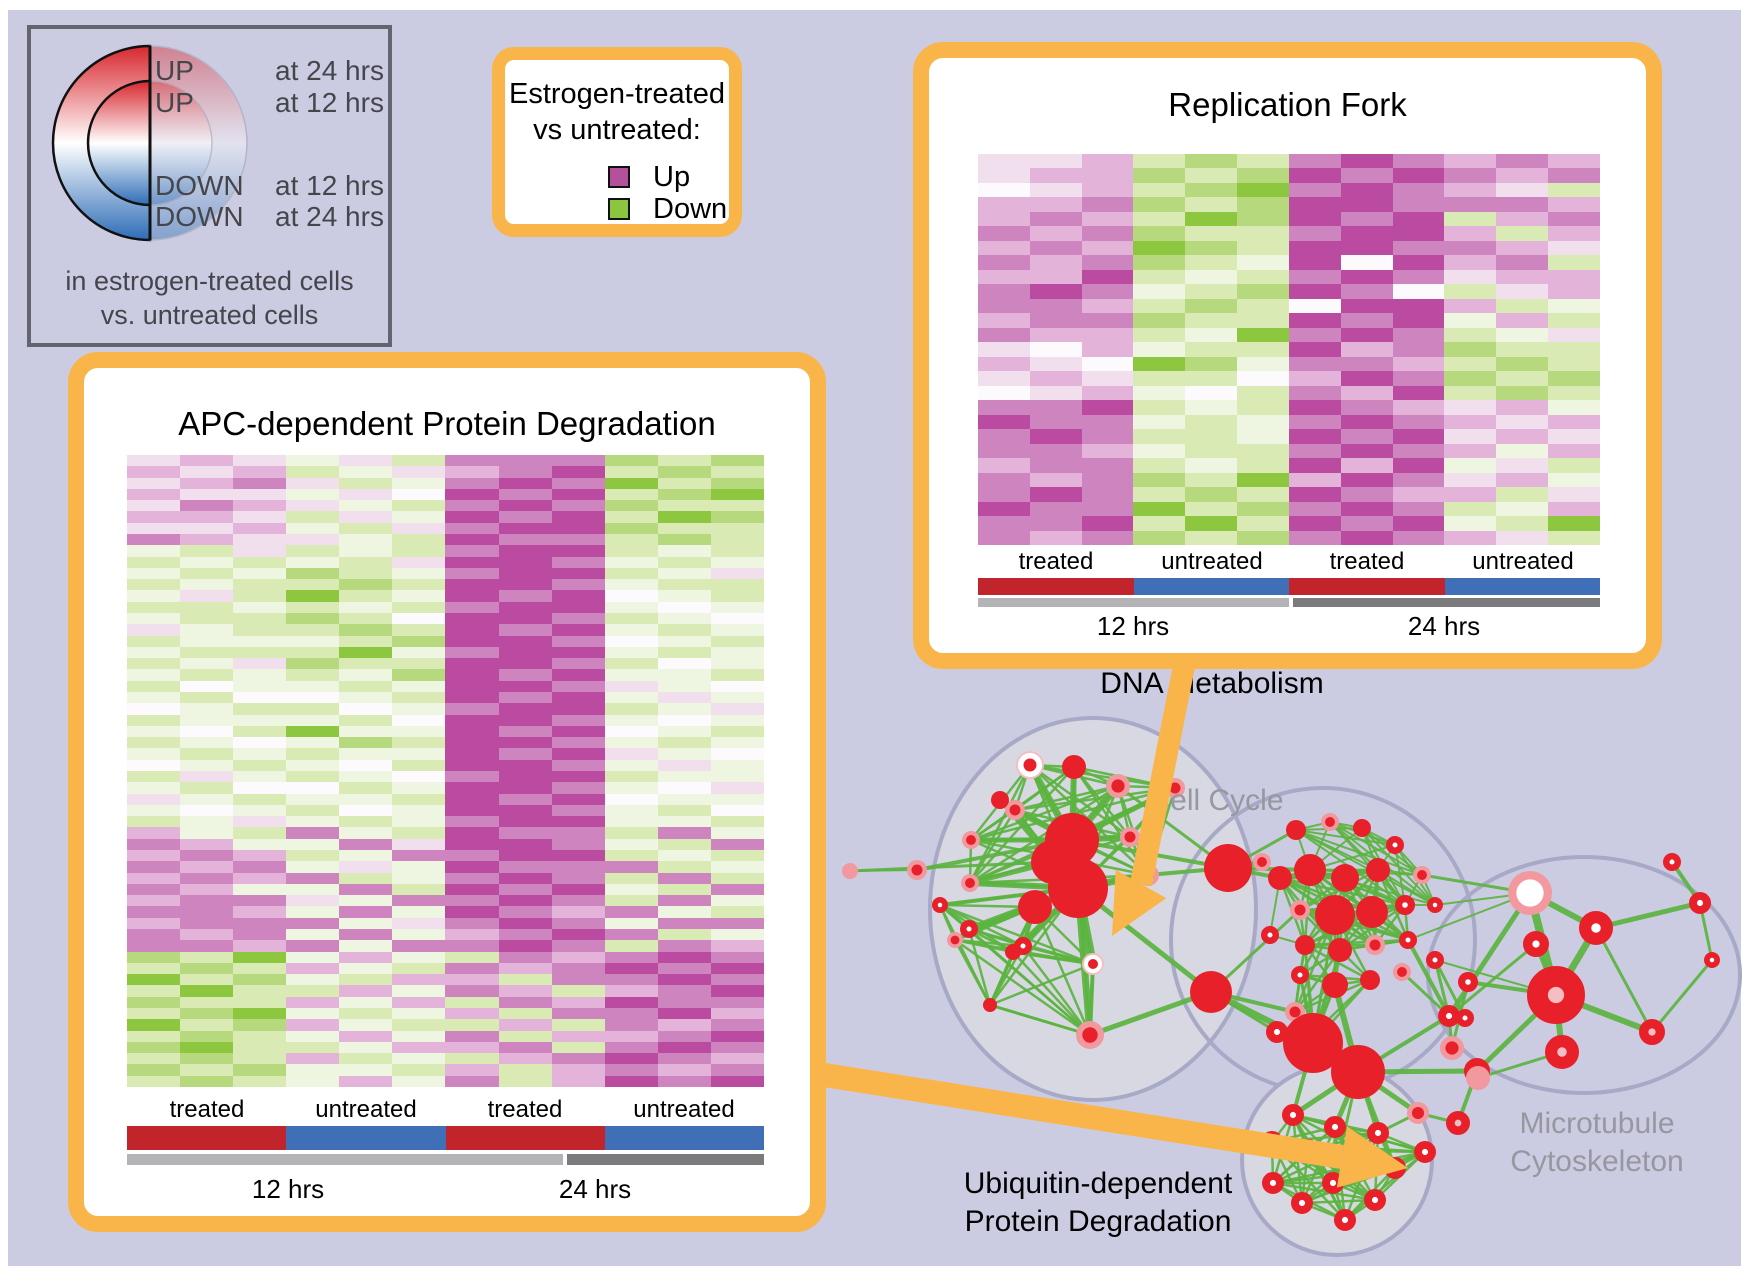  Describe the element at coordinates (181, 143) in the screenshot. I see `ring-inner-right-half` at that location.